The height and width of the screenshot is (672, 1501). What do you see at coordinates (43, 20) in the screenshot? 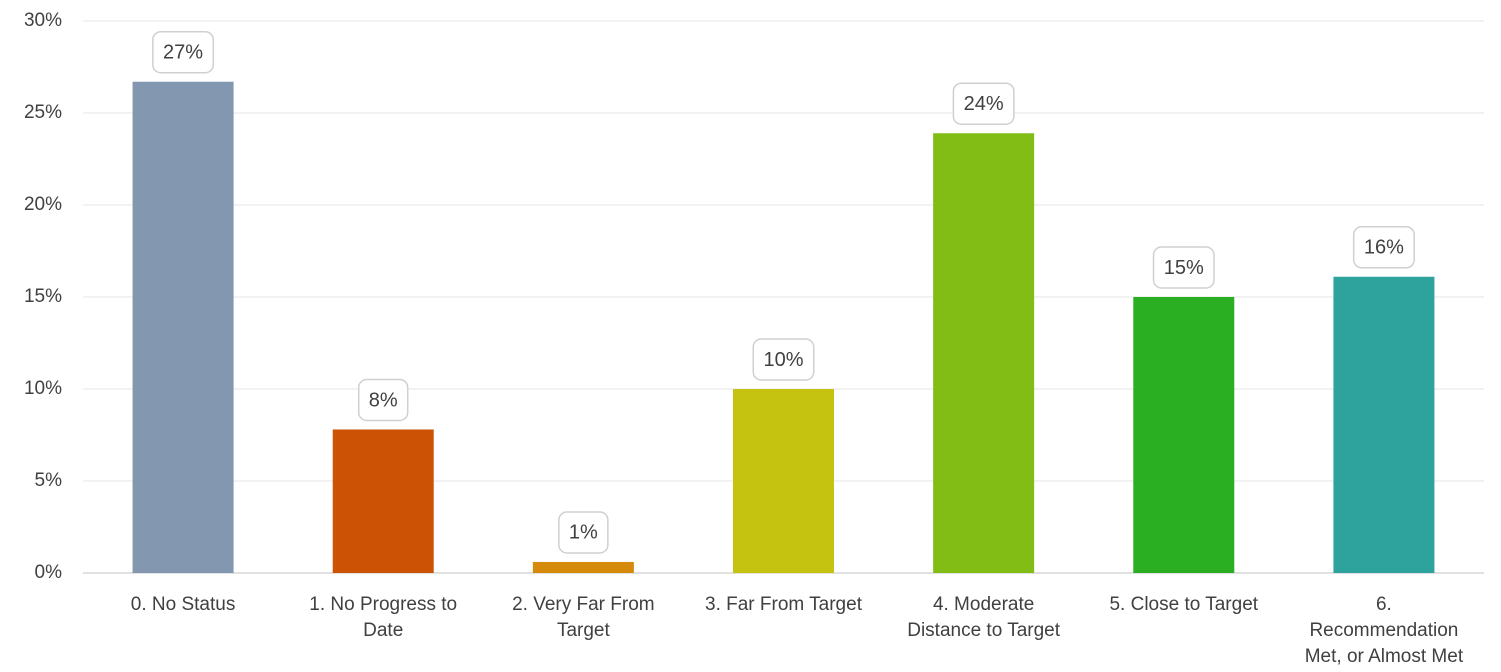
I see `y-tick-label: 30%` at bounding box center [43, 20].